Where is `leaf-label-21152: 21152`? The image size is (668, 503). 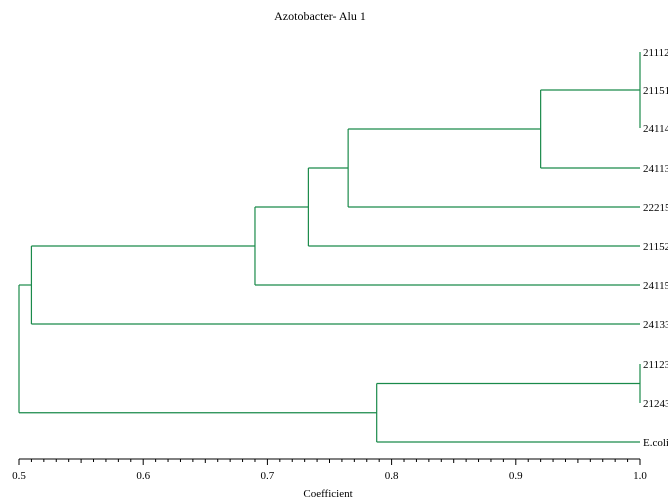
leaf-label-21152: 21152 is located at coordinates (655, 247).